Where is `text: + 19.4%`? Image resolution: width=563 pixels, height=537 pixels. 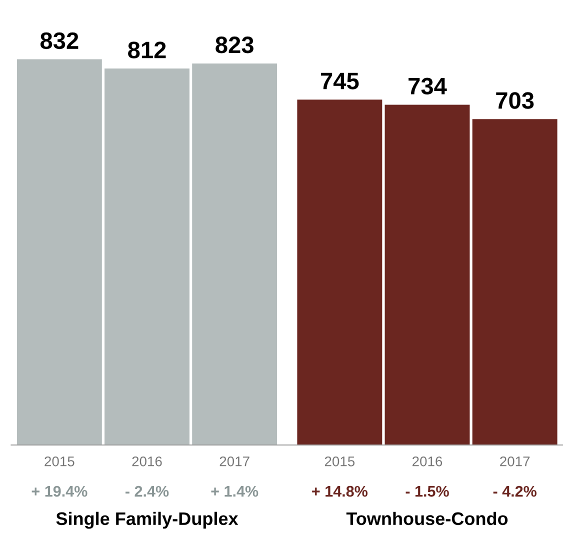
text: + 19.4% is located at coordinates (60, 491).